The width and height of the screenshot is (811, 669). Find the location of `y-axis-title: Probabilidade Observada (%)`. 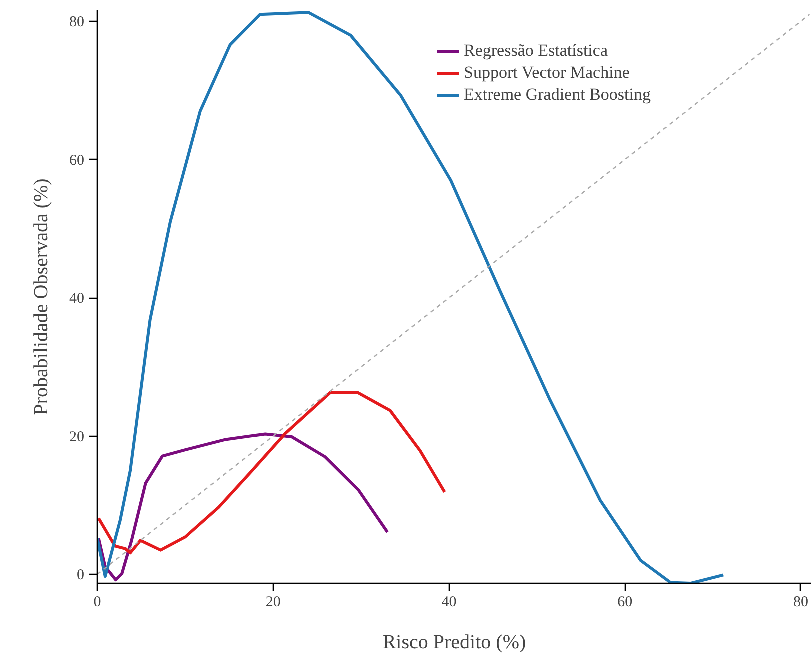

y-axis-title: Probabilidade Observada (%) is located at coordinates (41, 297).